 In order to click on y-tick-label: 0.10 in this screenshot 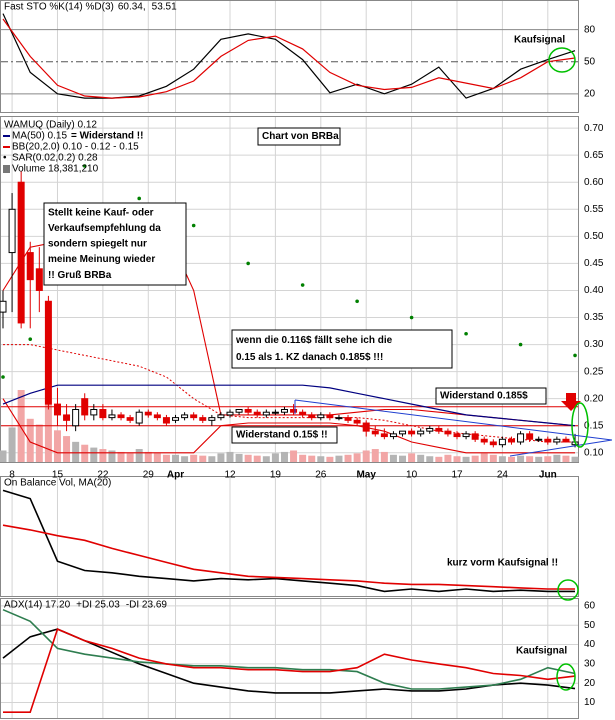, I will do `click(594, 452)`.